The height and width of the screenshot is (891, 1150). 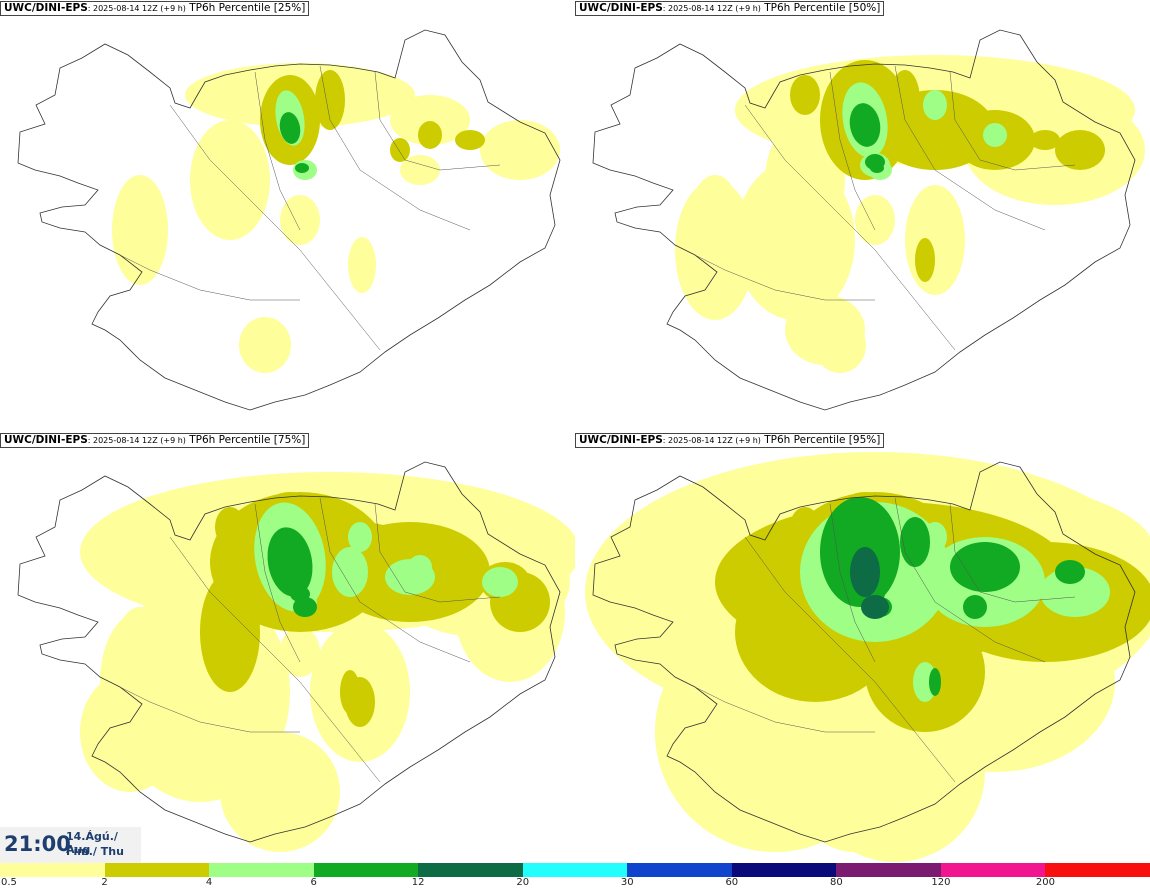 I want to click on legend-tick-label: 0.5, so click(x=9, y=882).